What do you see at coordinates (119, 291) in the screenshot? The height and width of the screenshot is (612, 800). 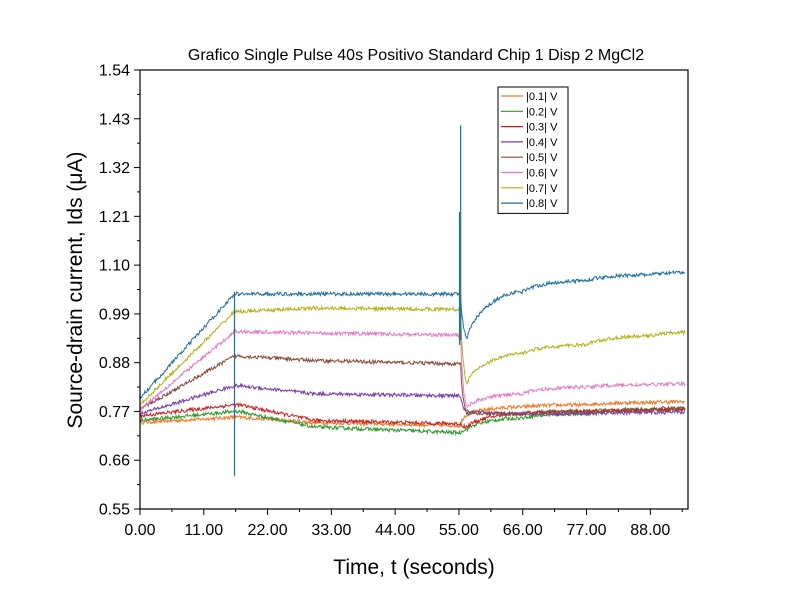 I see `y-axis-ticks: 0.55 0.66 0.77 0.88 0.99 1.10 1.21 1.32 1.43 1.54` at bounding box center [119, 291].